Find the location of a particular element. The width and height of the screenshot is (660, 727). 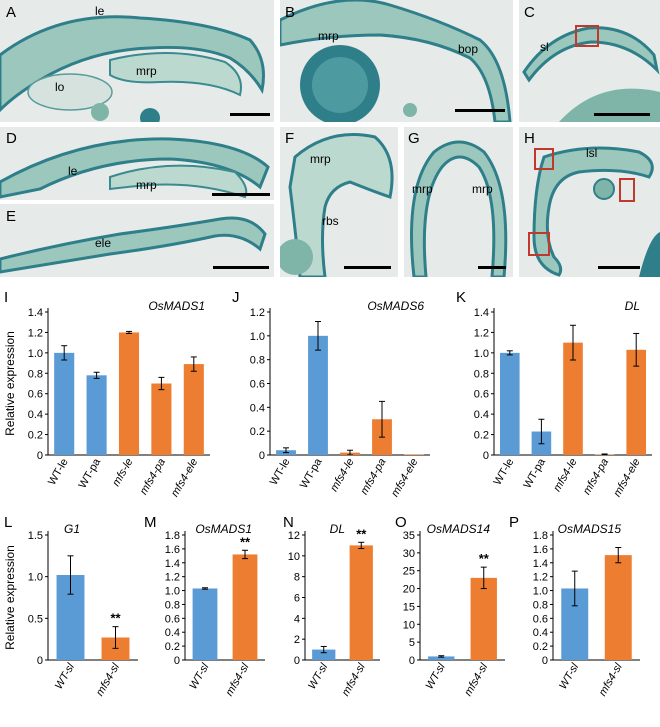

tissue-label-sl: sl is located at coordinates (544, 47).